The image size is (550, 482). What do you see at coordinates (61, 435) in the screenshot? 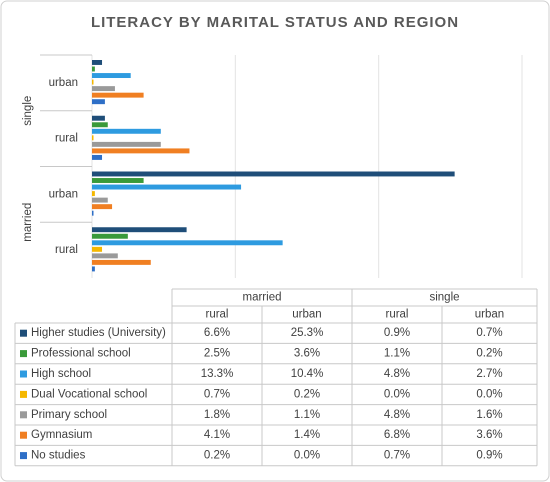
I see `legend-label: Gymnasium` at bounding box center [61, 435].